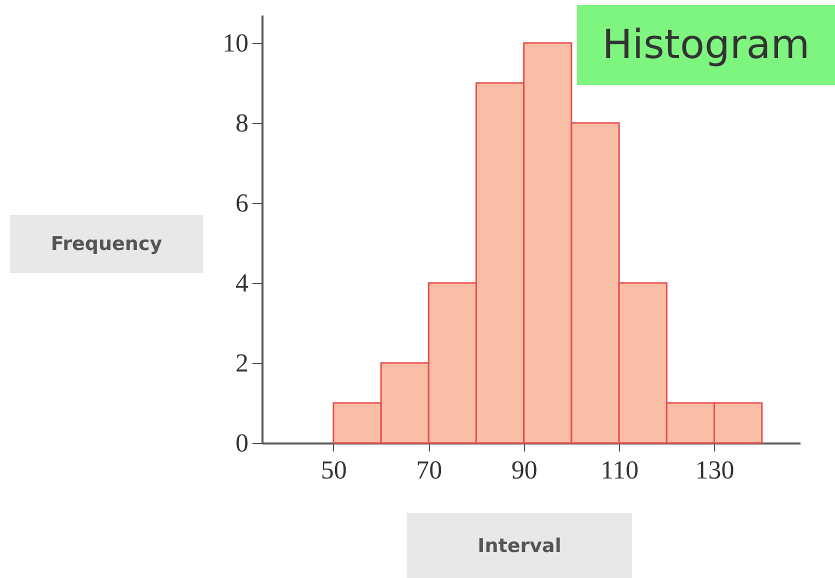  Describe the element at coordinates (242, 363) in the screenshot. I see `y-tick-label: 2` at that location.